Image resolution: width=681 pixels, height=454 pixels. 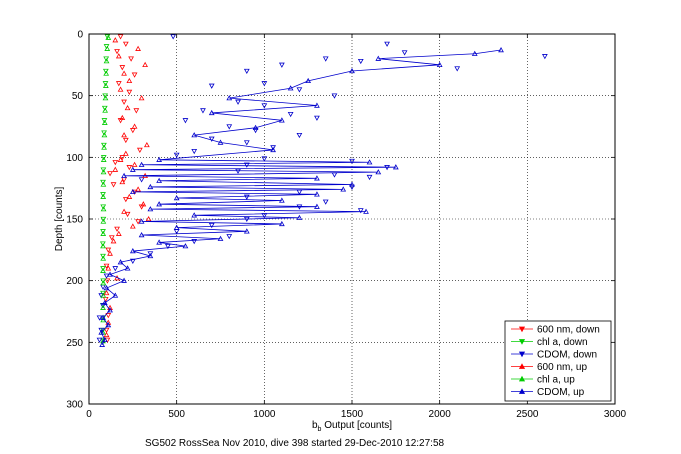 I want to click on legend-label: CDOM, up, so click(x=561, y=392).